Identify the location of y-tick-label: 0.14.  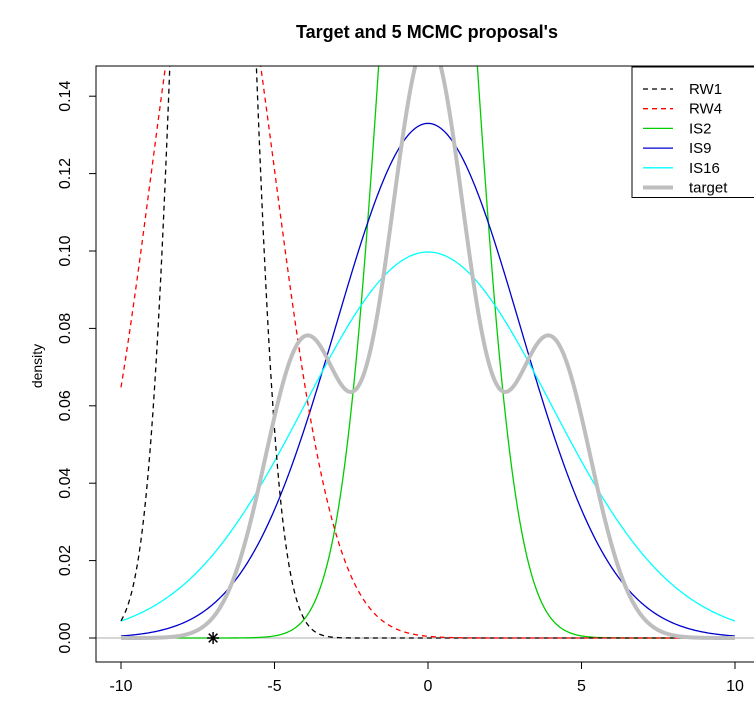
(65, 96).